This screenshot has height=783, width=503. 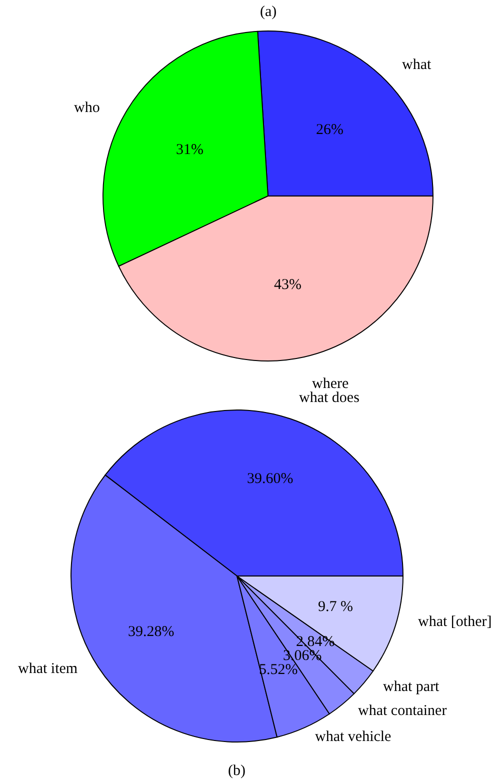 I want to click on slice-label: what [other], so click(x=455, y=622).